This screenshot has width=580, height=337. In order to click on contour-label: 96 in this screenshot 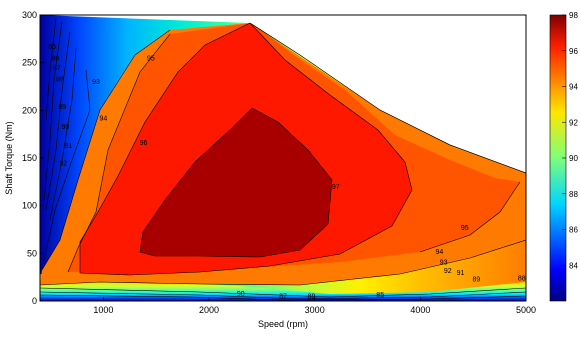, I will do `click(144, 143)`.